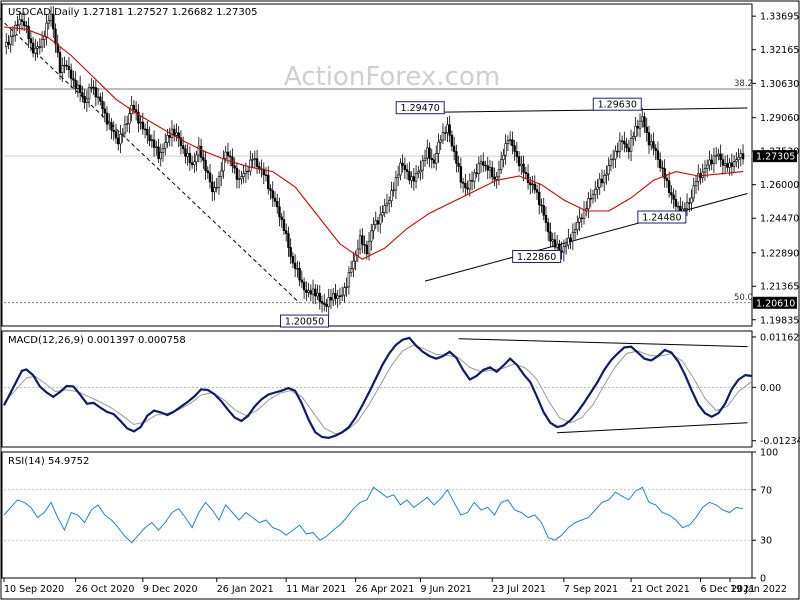 This screenshot has width=800, height=604. I want to click on x-tick-label: 6 Dec 2021, so click(727, 589).